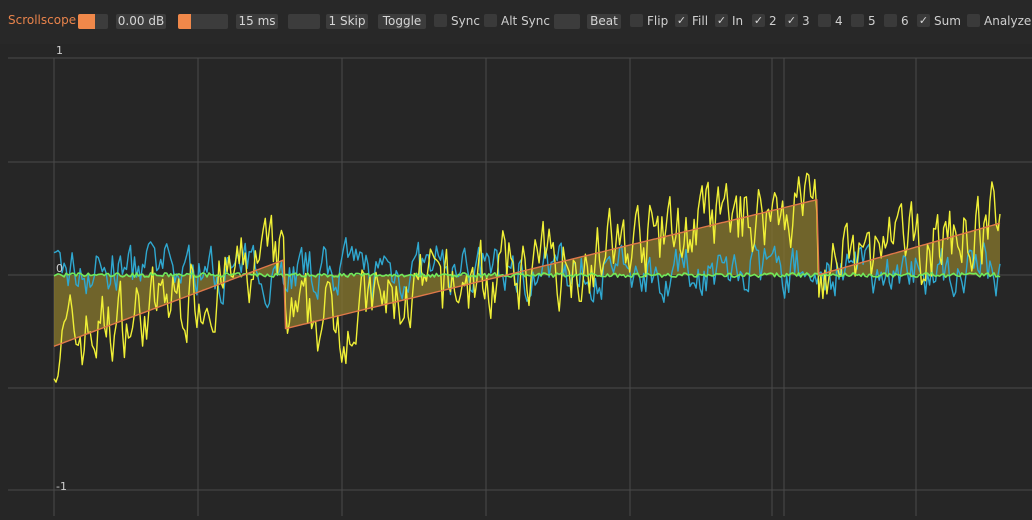 This screenshot has width=1032, height=520. What do you see at coordinates (347, 21) in the screenshot?
I see `skip-value: 1 Skip` at bounding box center [347, 21].